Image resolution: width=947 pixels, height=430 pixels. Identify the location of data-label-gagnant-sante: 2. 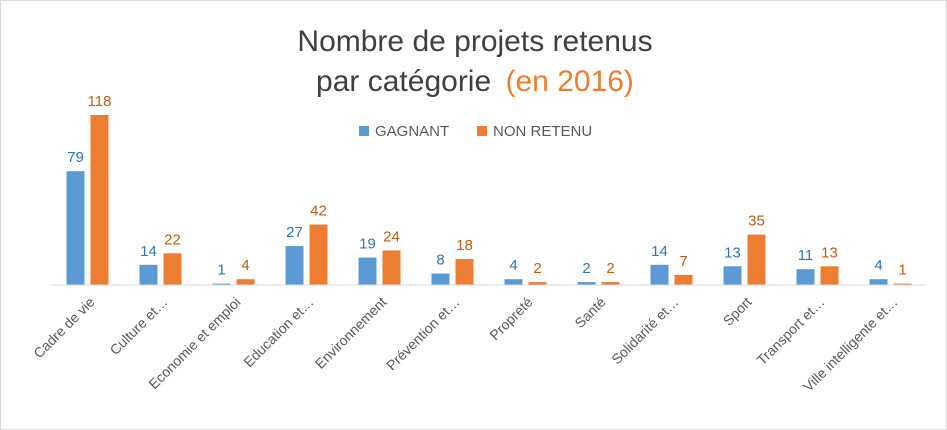
(586, 268).